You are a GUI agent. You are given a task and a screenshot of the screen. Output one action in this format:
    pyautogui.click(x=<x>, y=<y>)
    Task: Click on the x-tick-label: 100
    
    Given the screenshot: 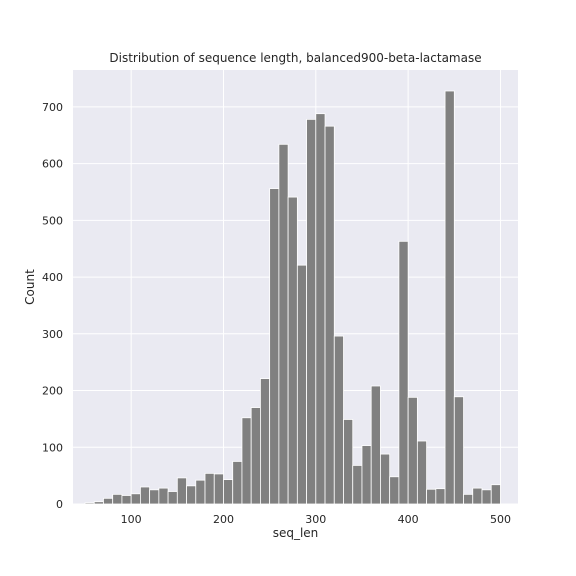 What is the action you would take?
    pyautogui.click(x=131, y=519)
    